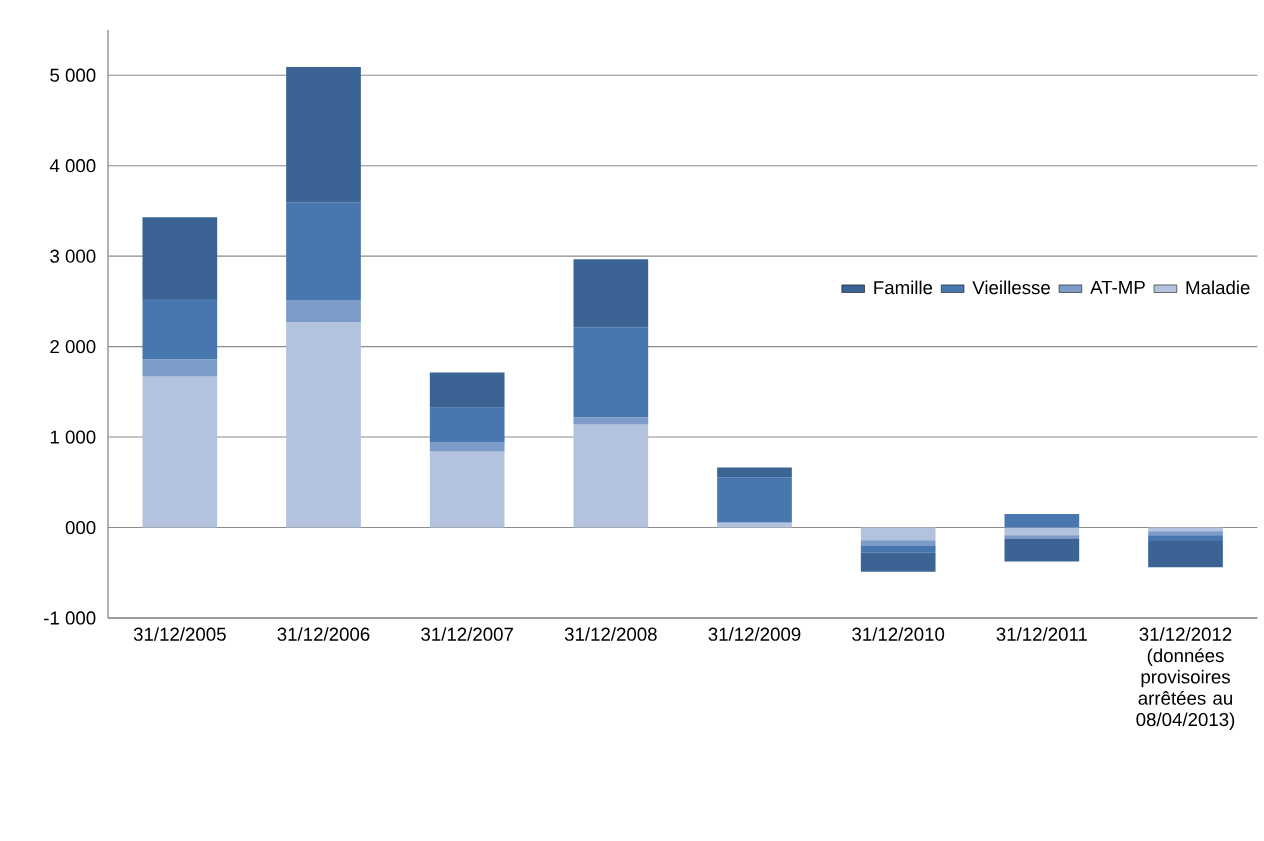  Describe the element at coordinates (179, 633) in the screenshot. I see `x-tick-label: 31/12/2005` at that location.